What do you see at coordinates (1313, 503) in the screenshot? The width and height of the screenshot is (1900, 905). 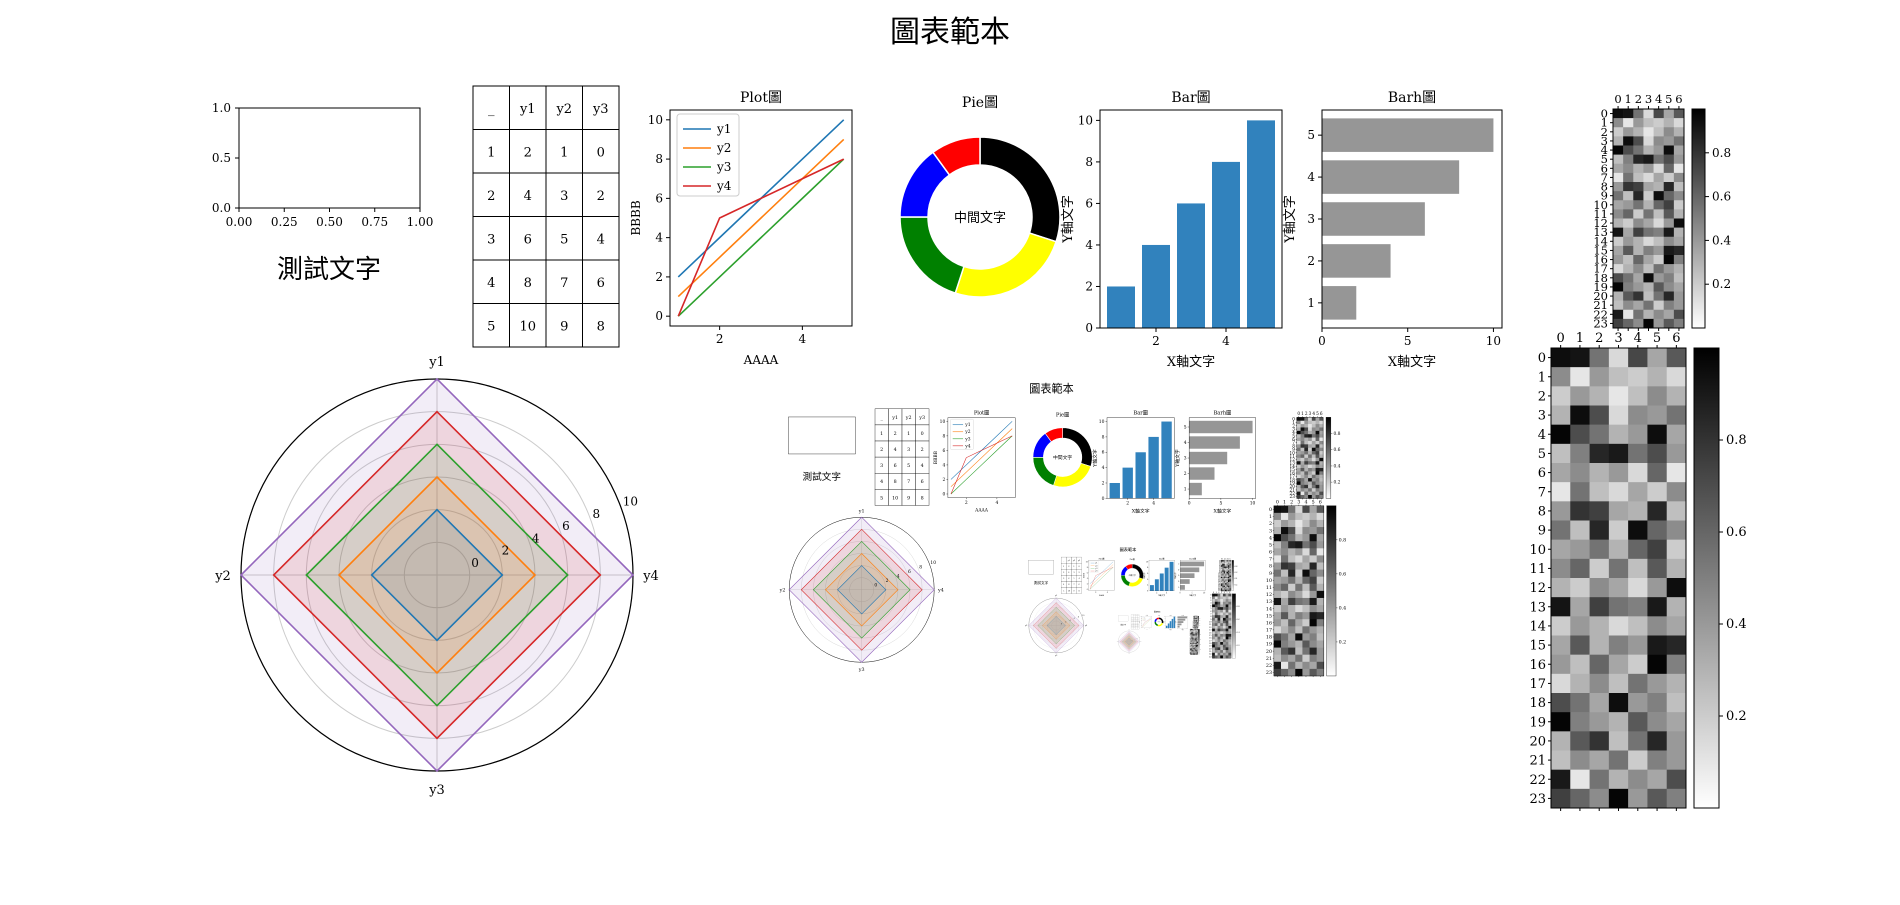 I see `heatmap-col-label: 5` at bounding box center [1313, 503].